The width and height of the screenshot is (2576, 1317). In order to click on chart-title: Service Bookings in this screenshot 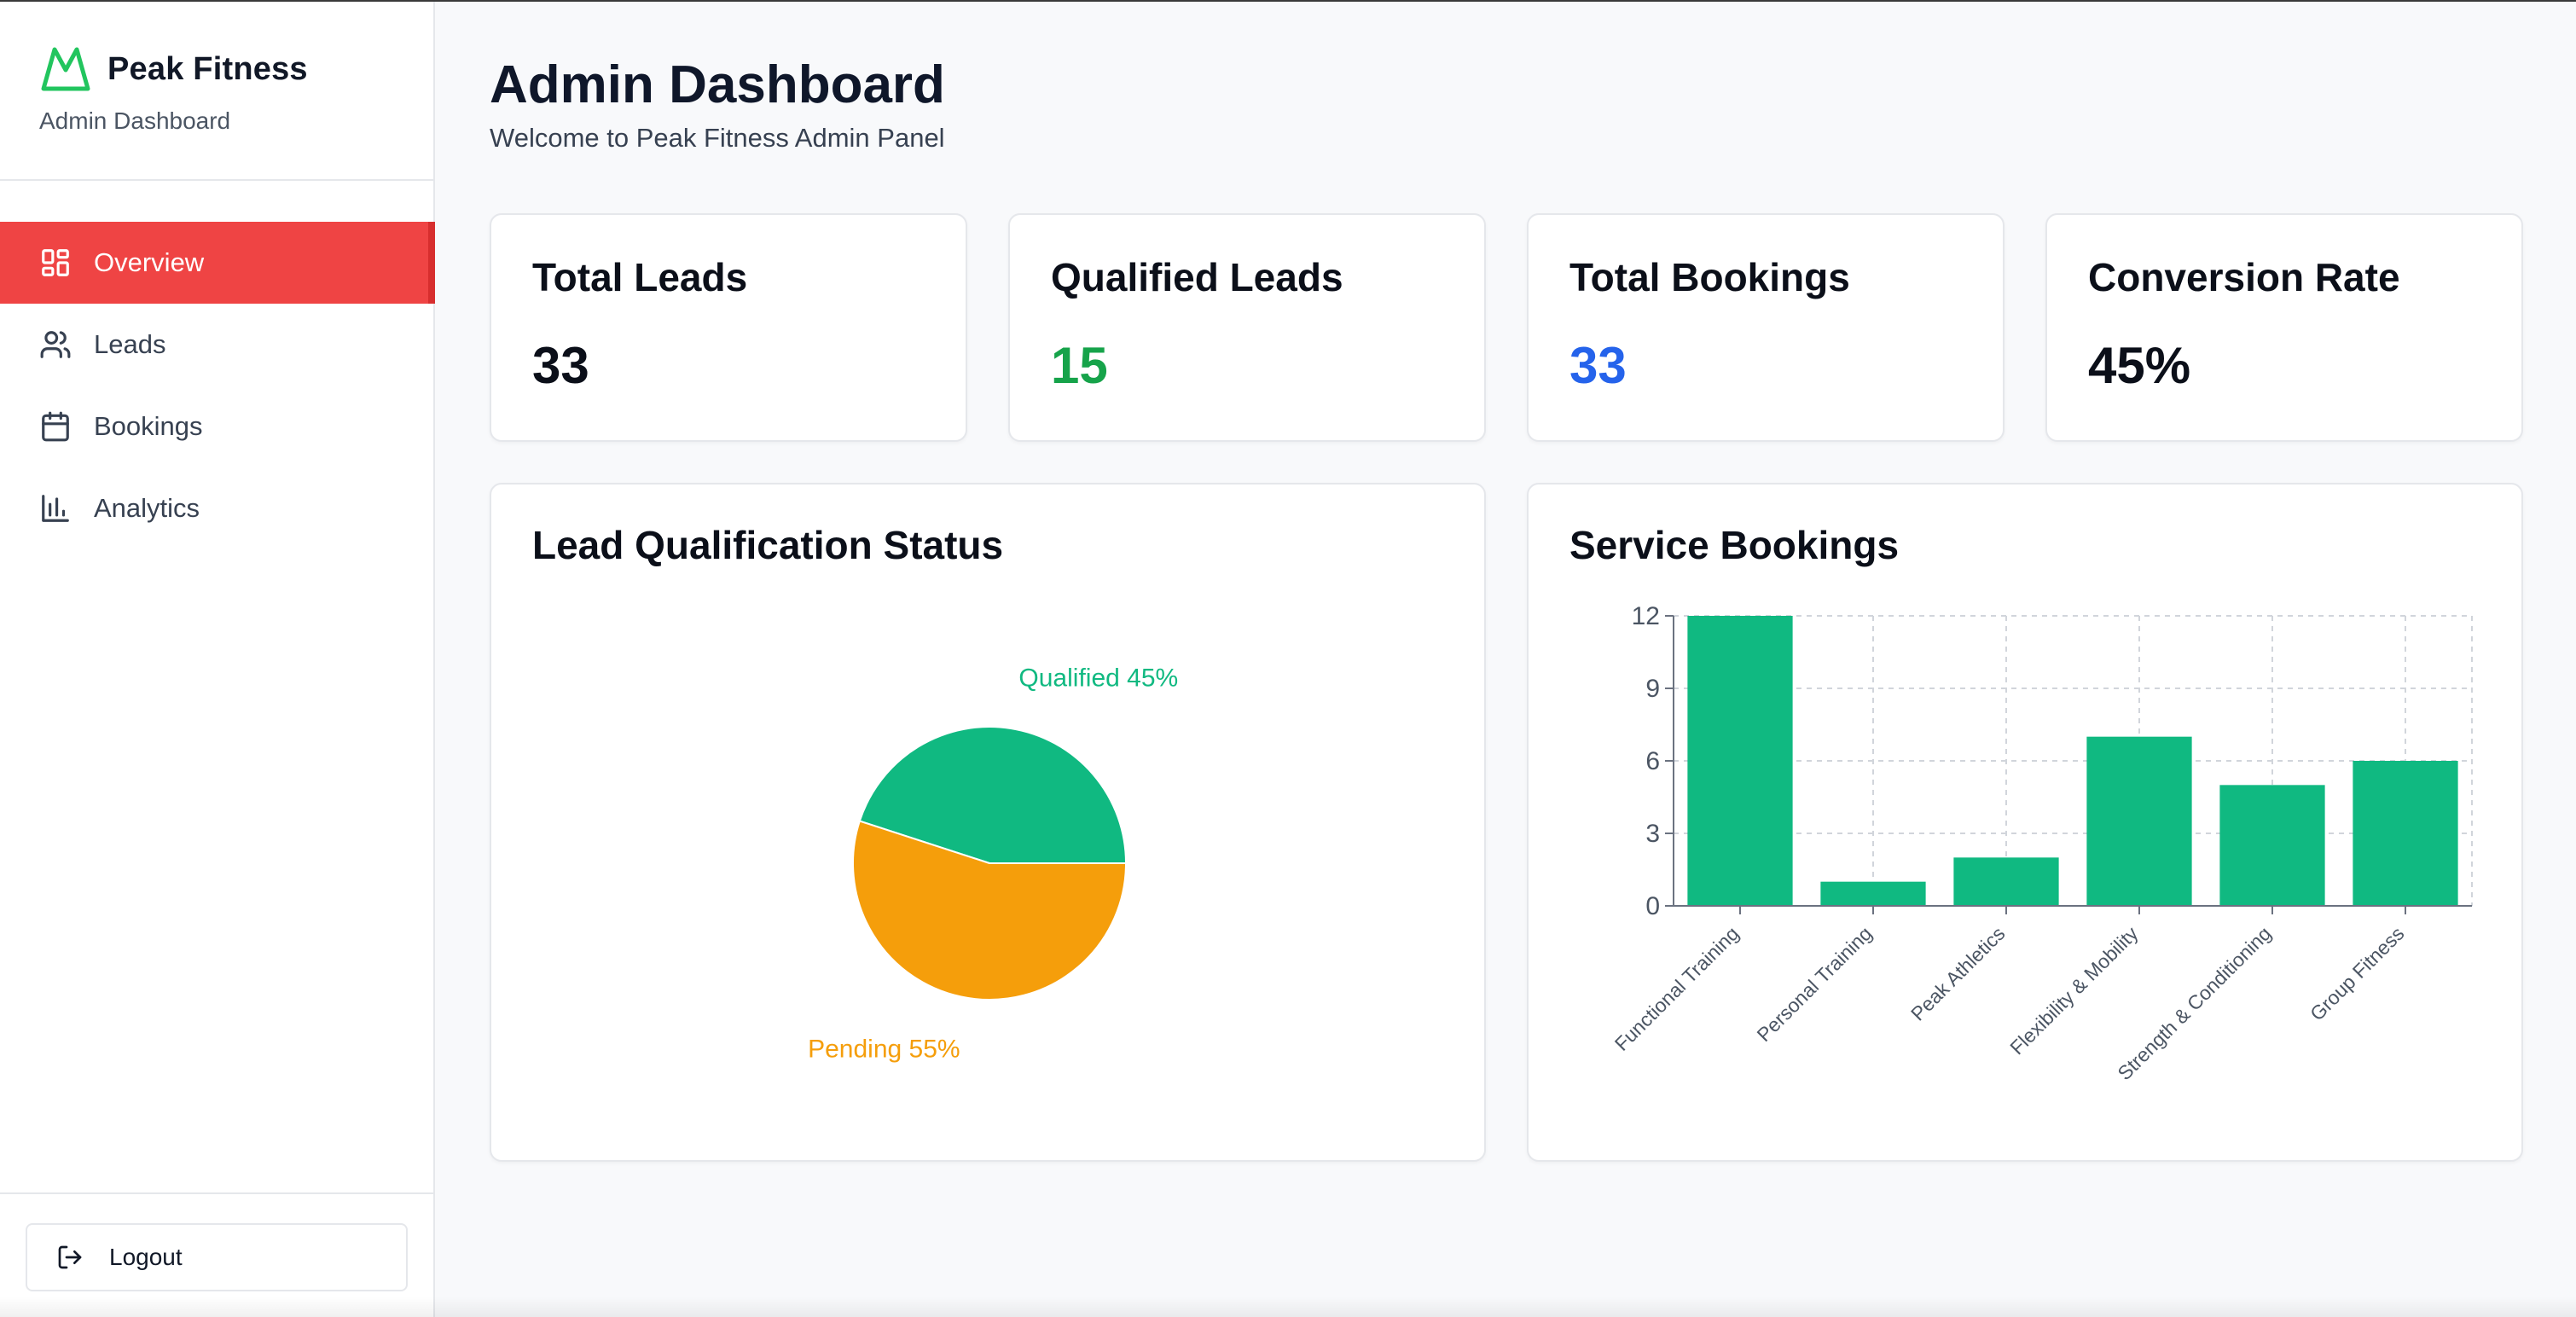, I will do `click(1734, 545)`.